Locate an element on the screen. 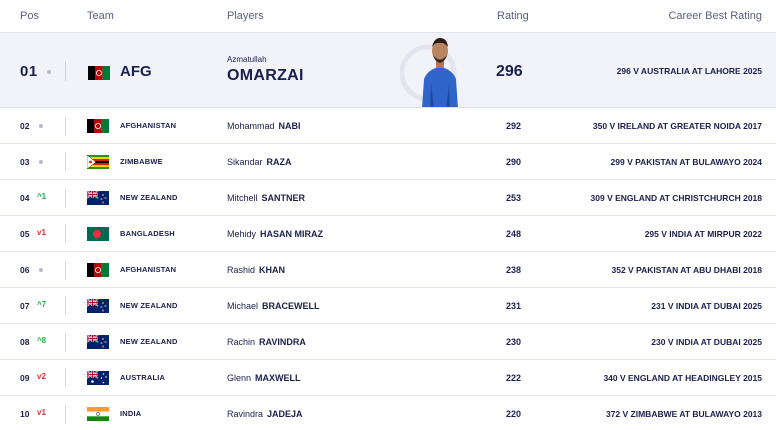 This screenshot has width=776, height=430. player-name: Mehidy HASAN MIRAZ is located at coordinates (275, 234).